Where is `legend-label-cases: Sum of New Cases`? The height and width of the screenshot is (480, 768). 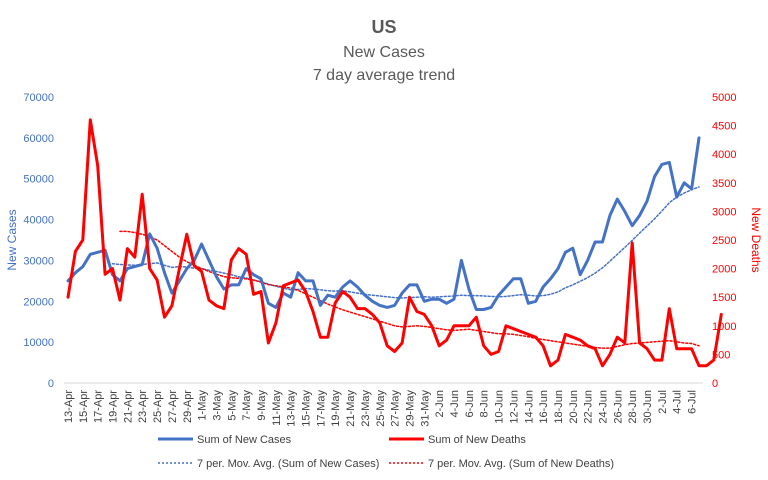
legend-label-cases: Sum of New Cases is located at coordinates (244, 440).